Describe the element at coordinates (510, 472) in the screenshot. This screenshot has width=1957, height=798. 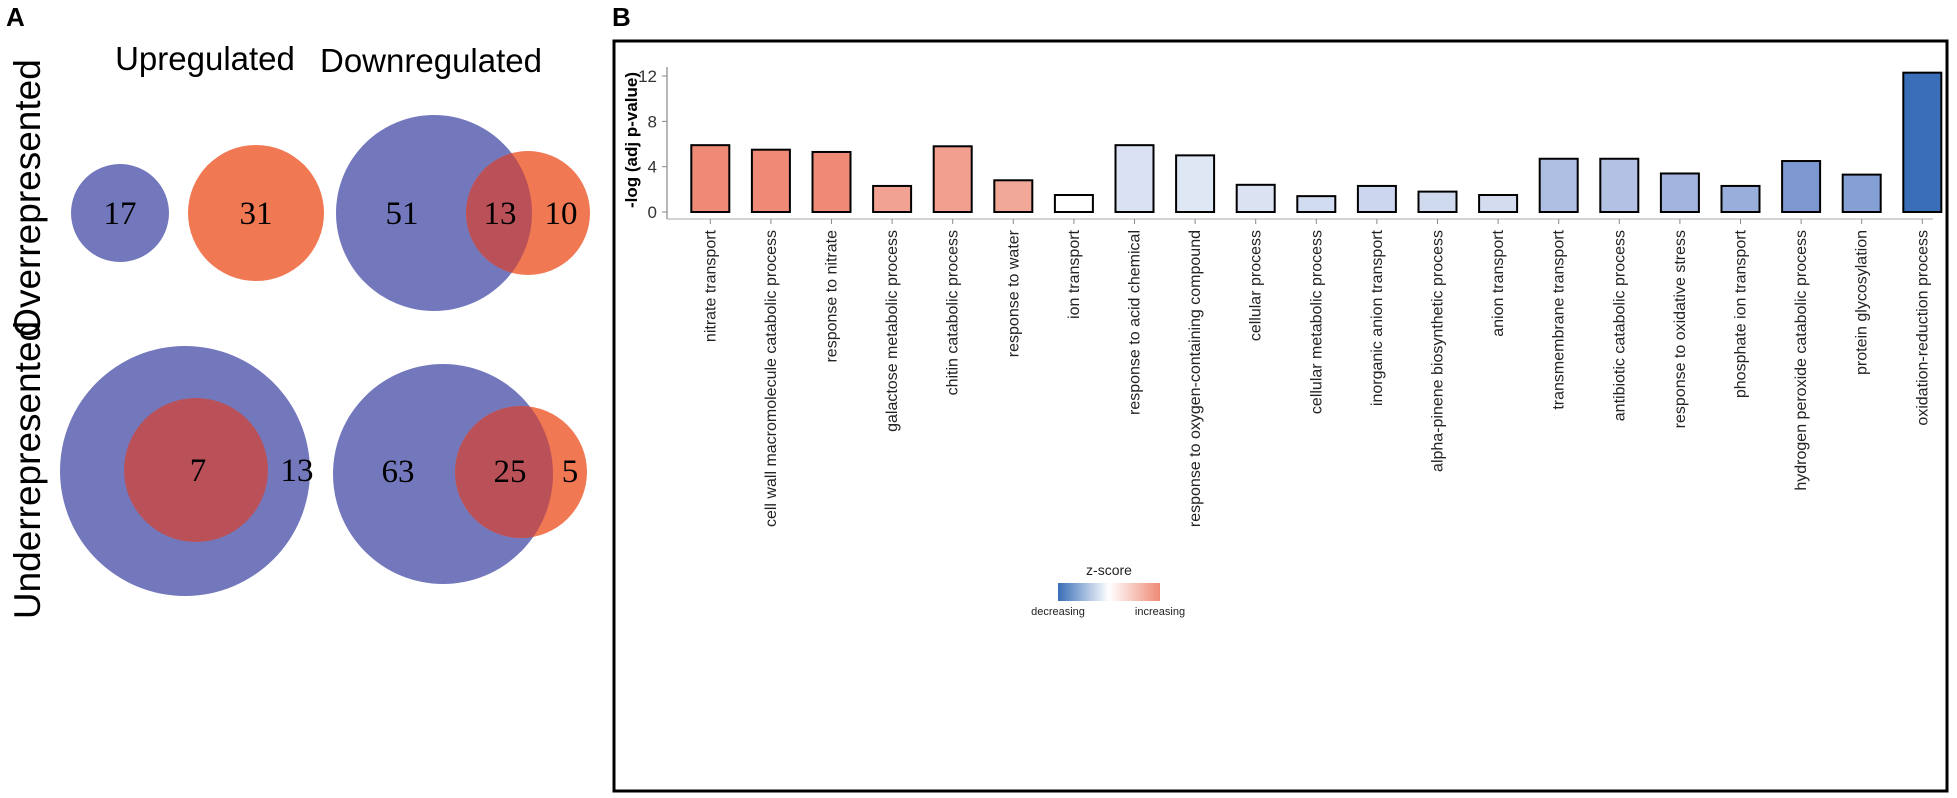
I see `venn-count-overlap: 25` at that location.